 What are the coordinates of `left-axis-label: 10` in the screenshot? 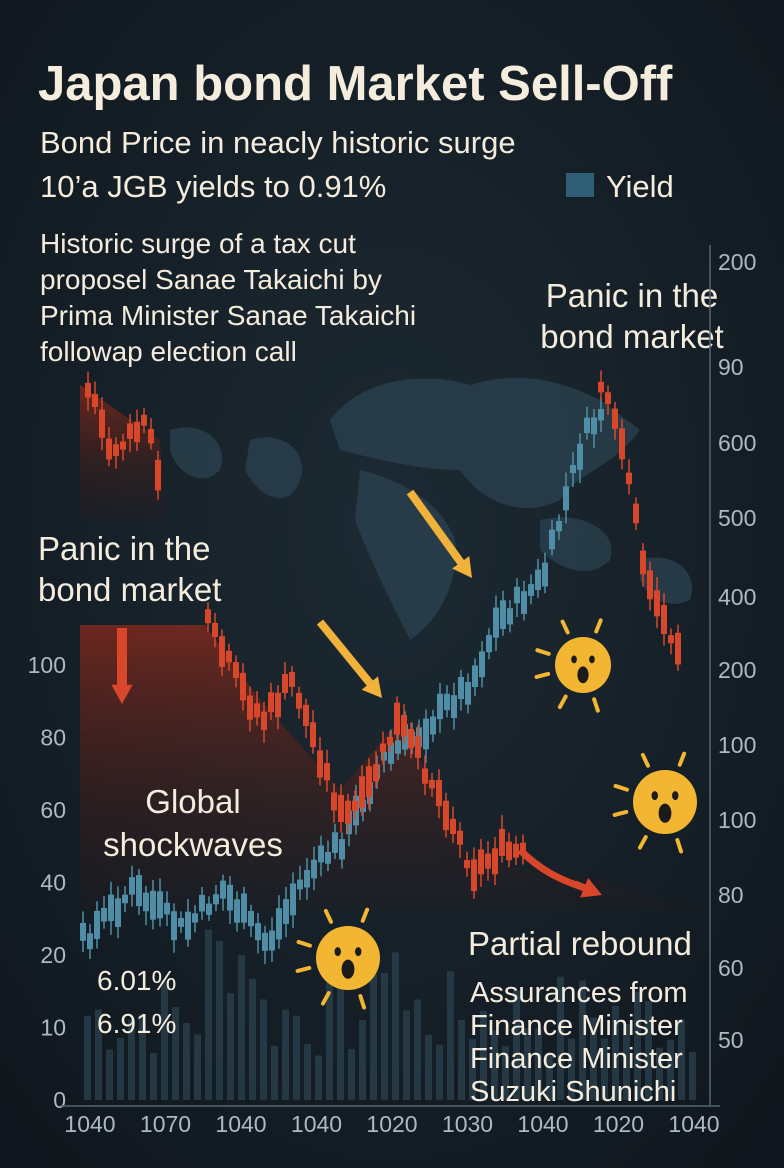 It's located at (53, 1028).